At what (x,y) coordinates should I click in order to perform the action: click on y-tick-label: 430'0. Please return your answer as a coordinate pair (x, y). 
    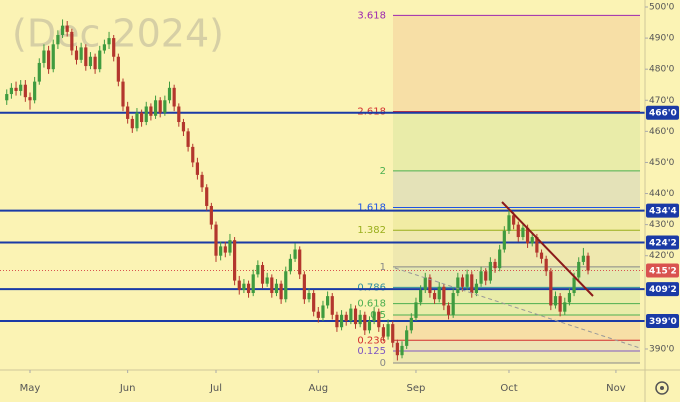
    Looking at the image, I should click on (662, 225).